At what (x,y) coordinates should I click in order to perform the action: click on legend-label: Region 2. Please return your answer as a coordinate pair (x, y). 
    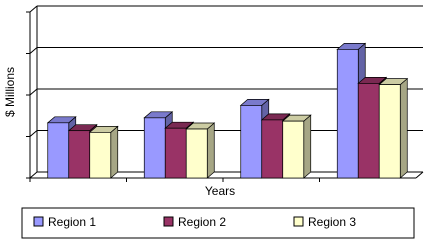
    Looking at the image, I should click on (202, 222).